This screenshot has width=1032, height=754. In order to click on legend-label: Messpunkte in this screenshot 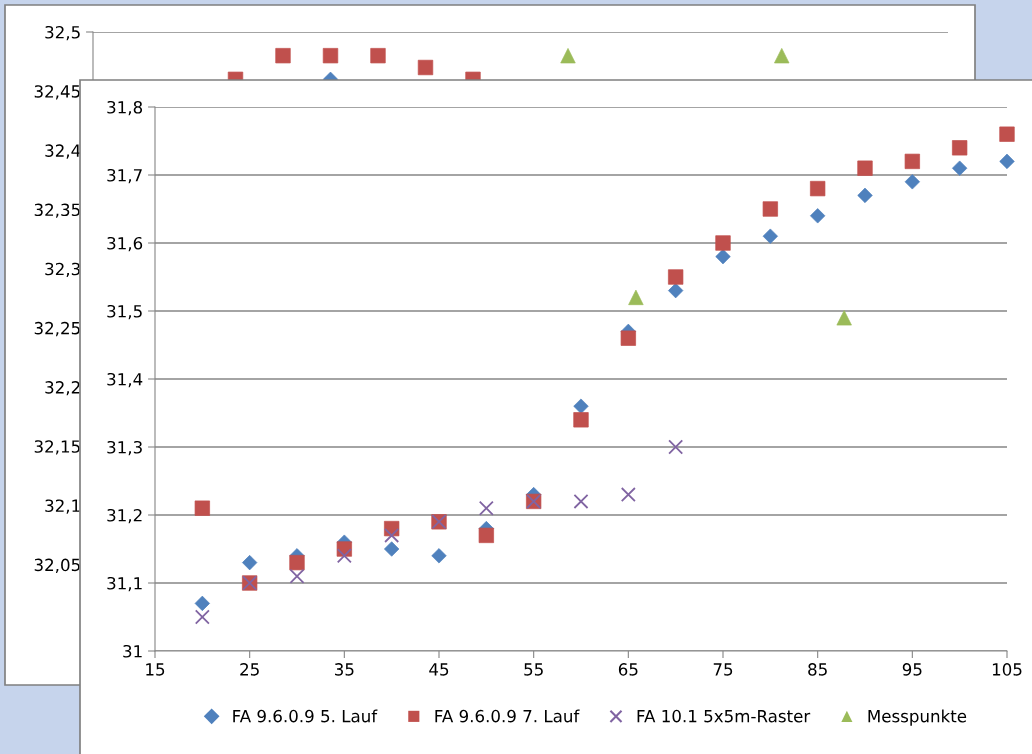, I will do `click(917, 717)`.